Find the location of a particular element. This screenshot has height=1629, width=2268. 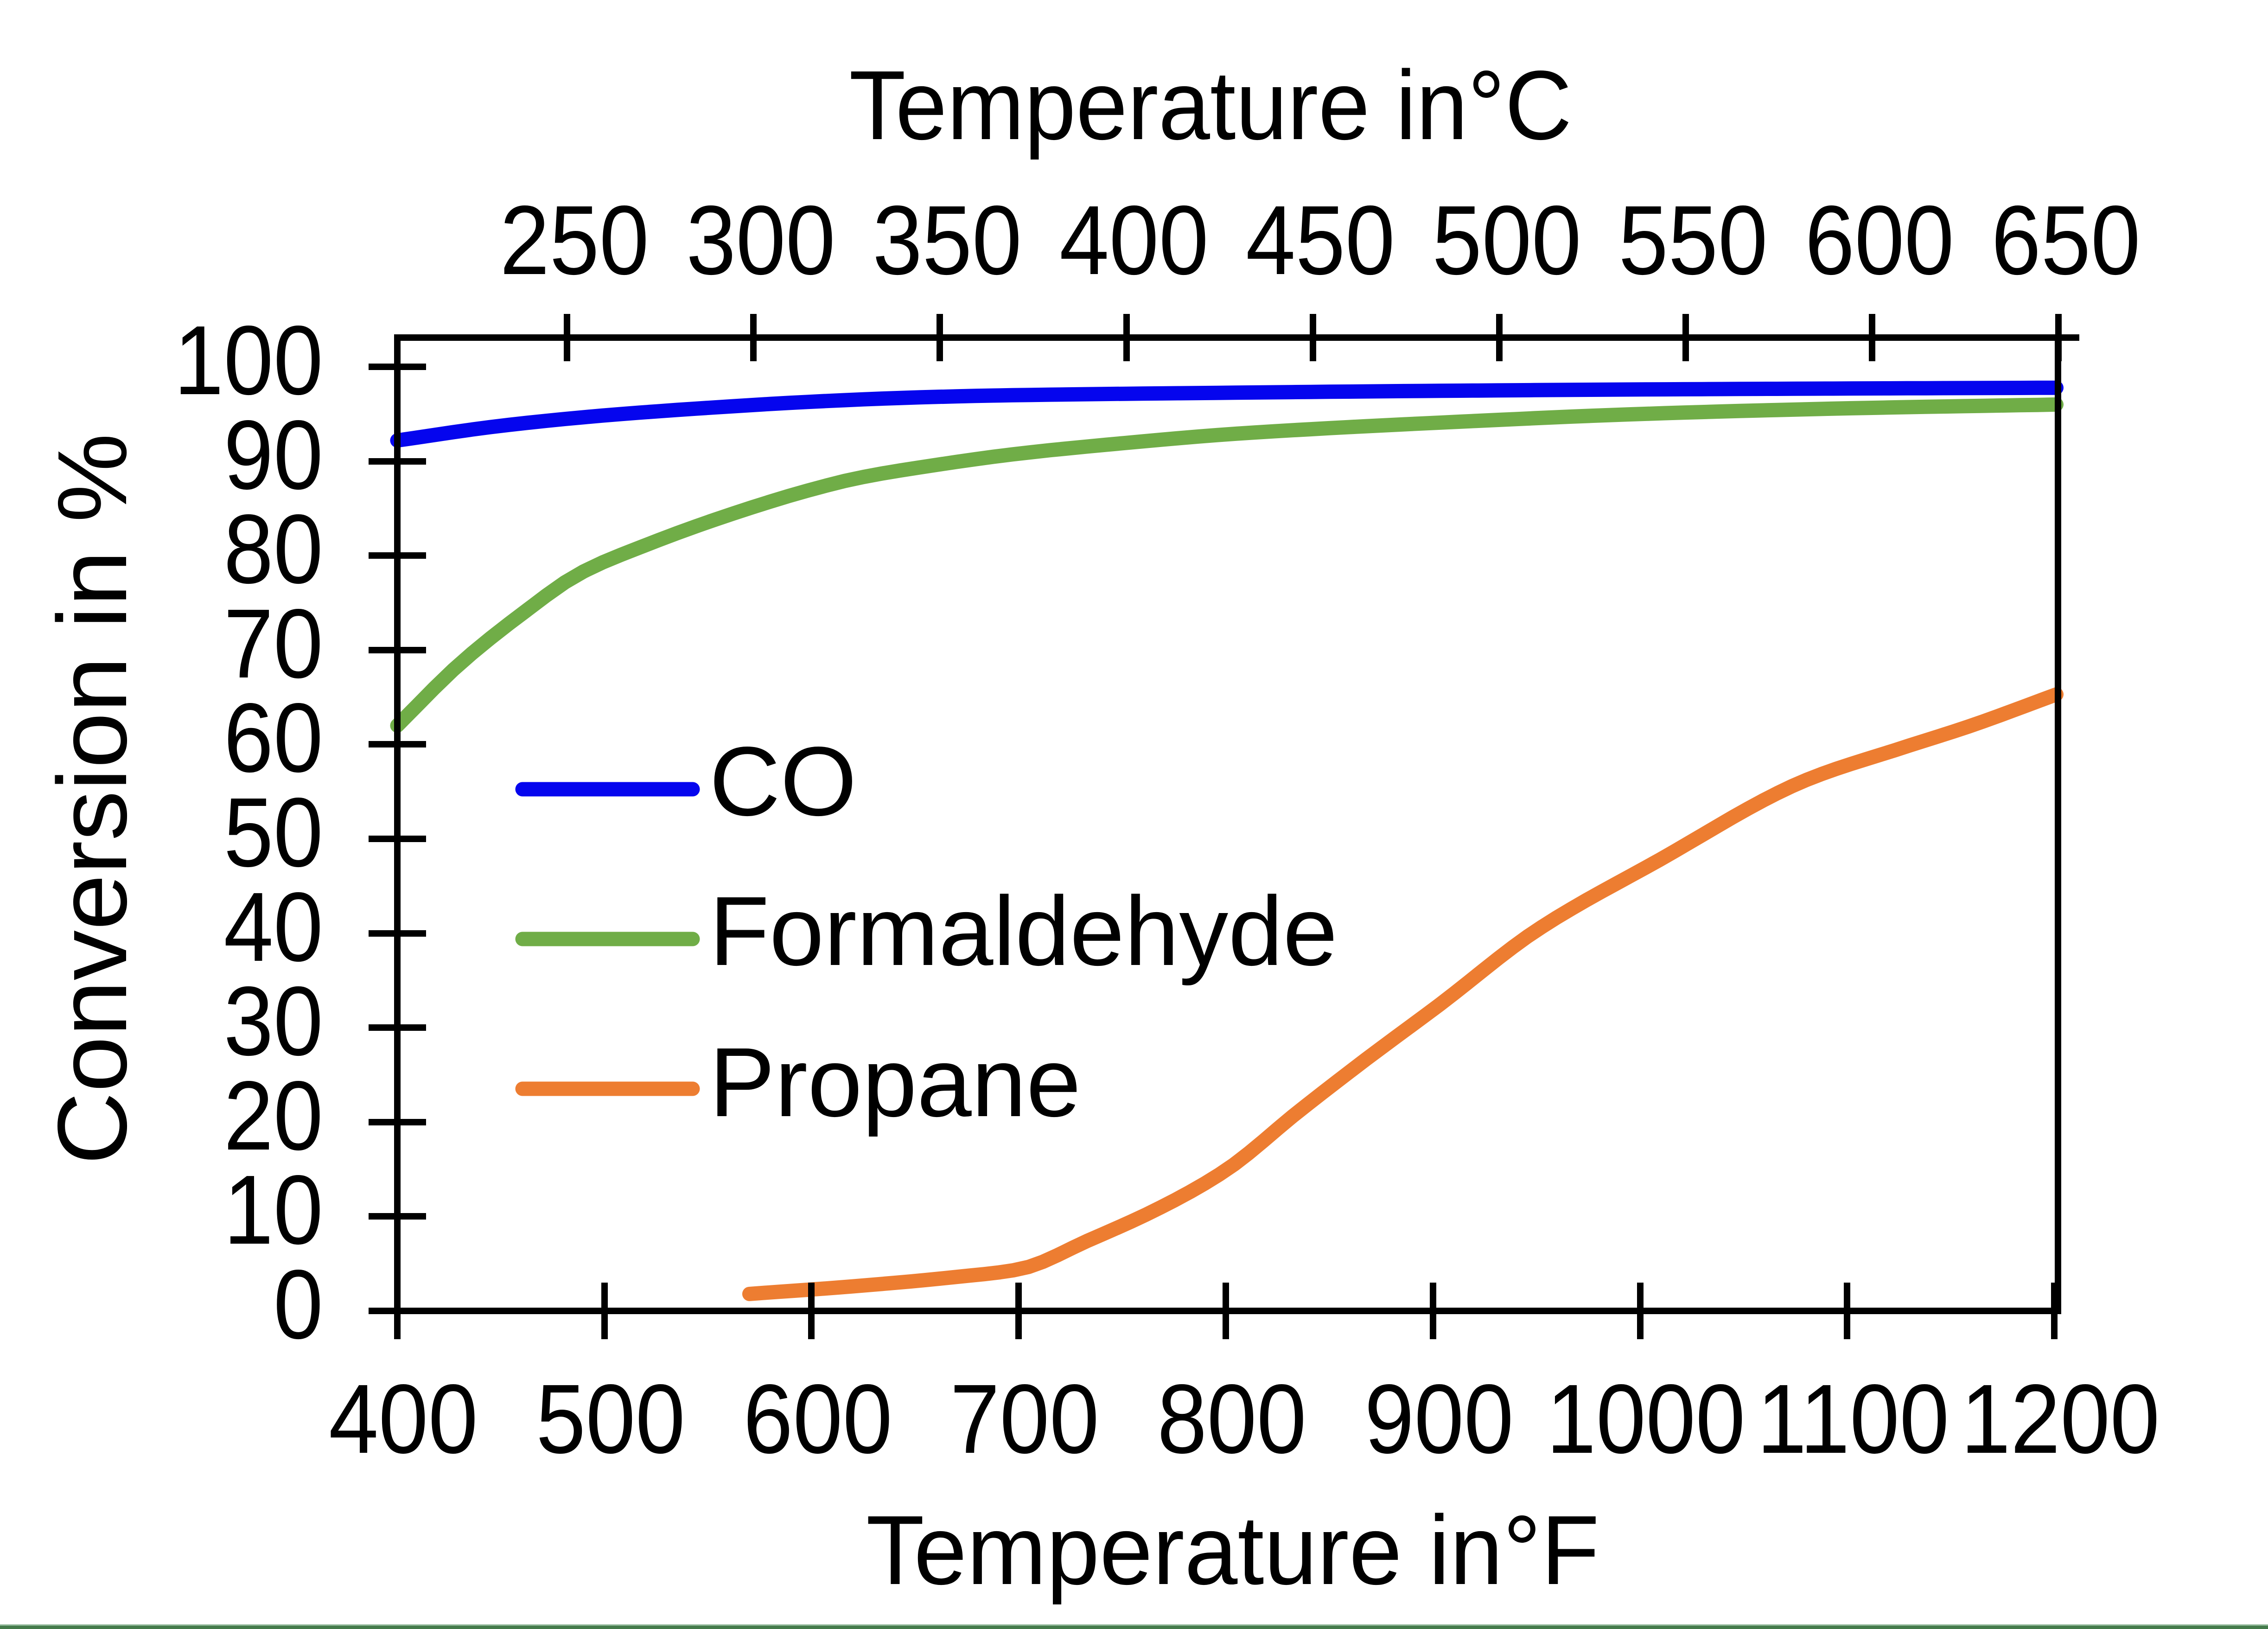

svg-text: 70 is located at coordinates (273, 644).